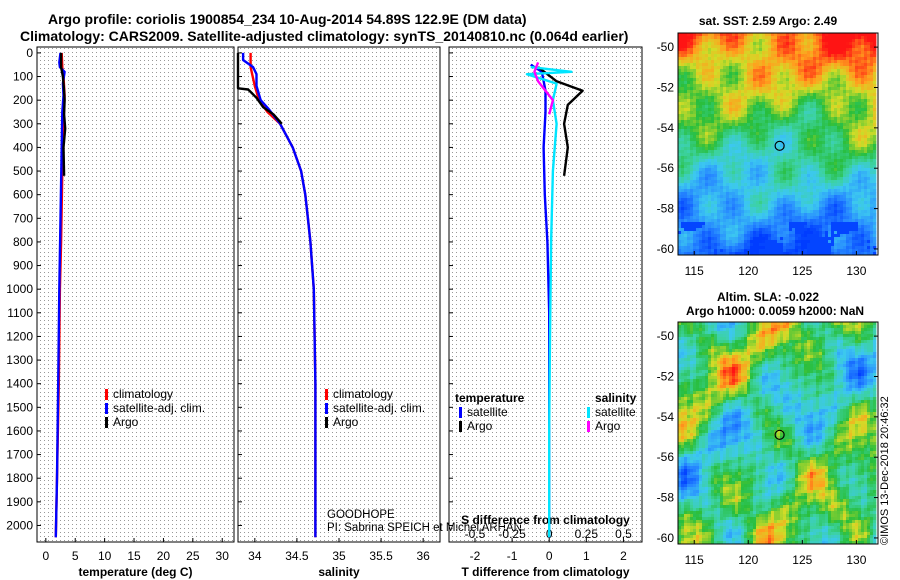 This screenshot has height=580, width=900. I want to click on x-tick-label: 25, so click(193, 556).